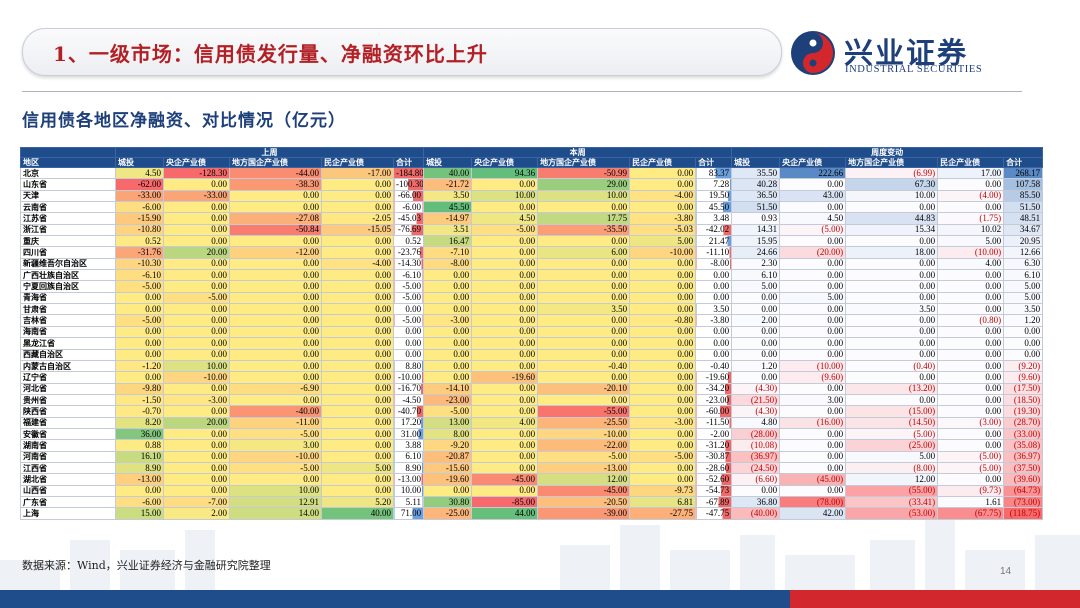 The height and width of the screenshot is (608, 1080). I want to click on value-cell: -20.87, so click(448, 456).